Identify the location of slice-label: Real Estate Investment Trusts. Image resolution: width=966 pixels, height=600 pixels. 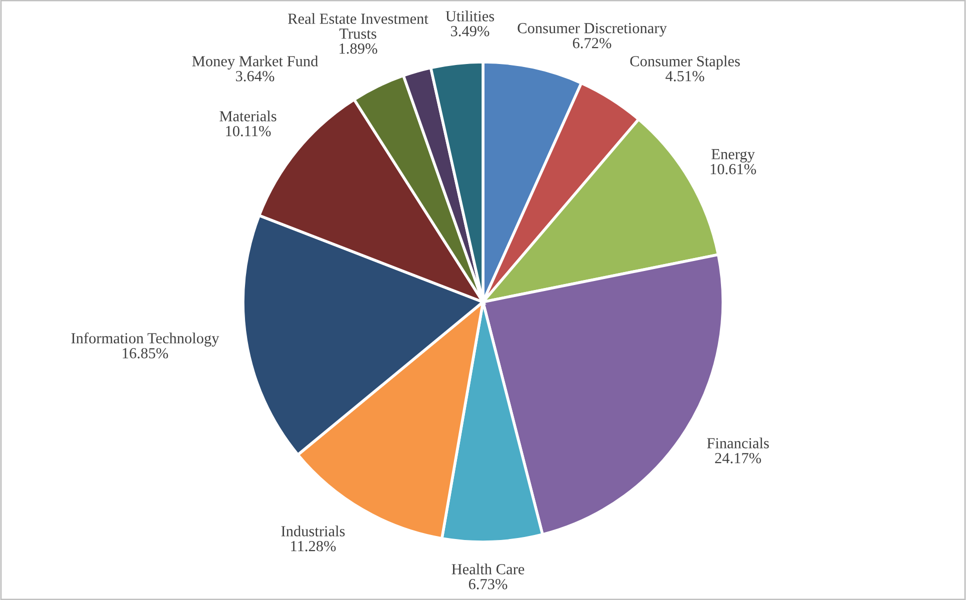
(358, 26).